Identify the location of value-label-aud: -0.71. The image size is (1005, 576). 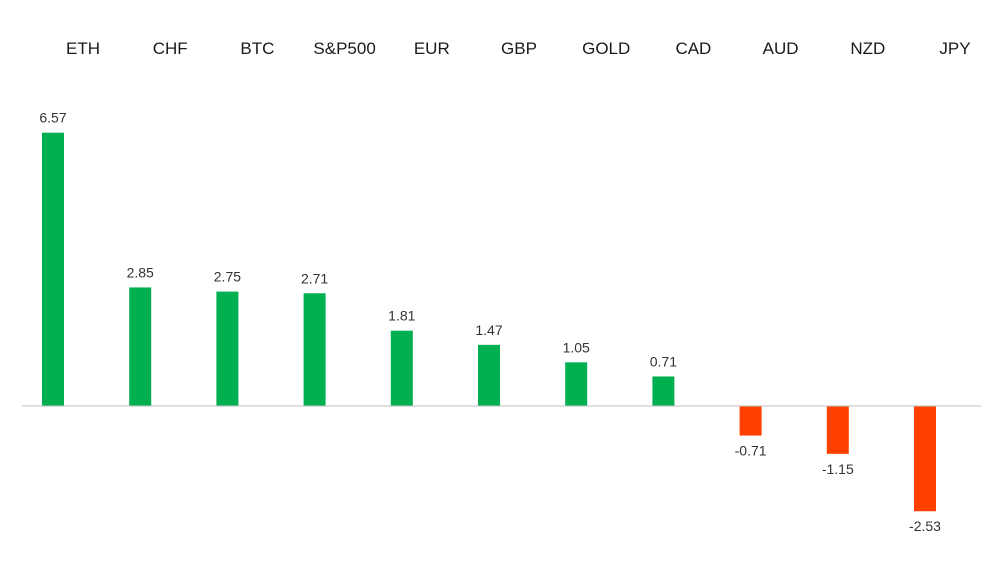
(751, 451).